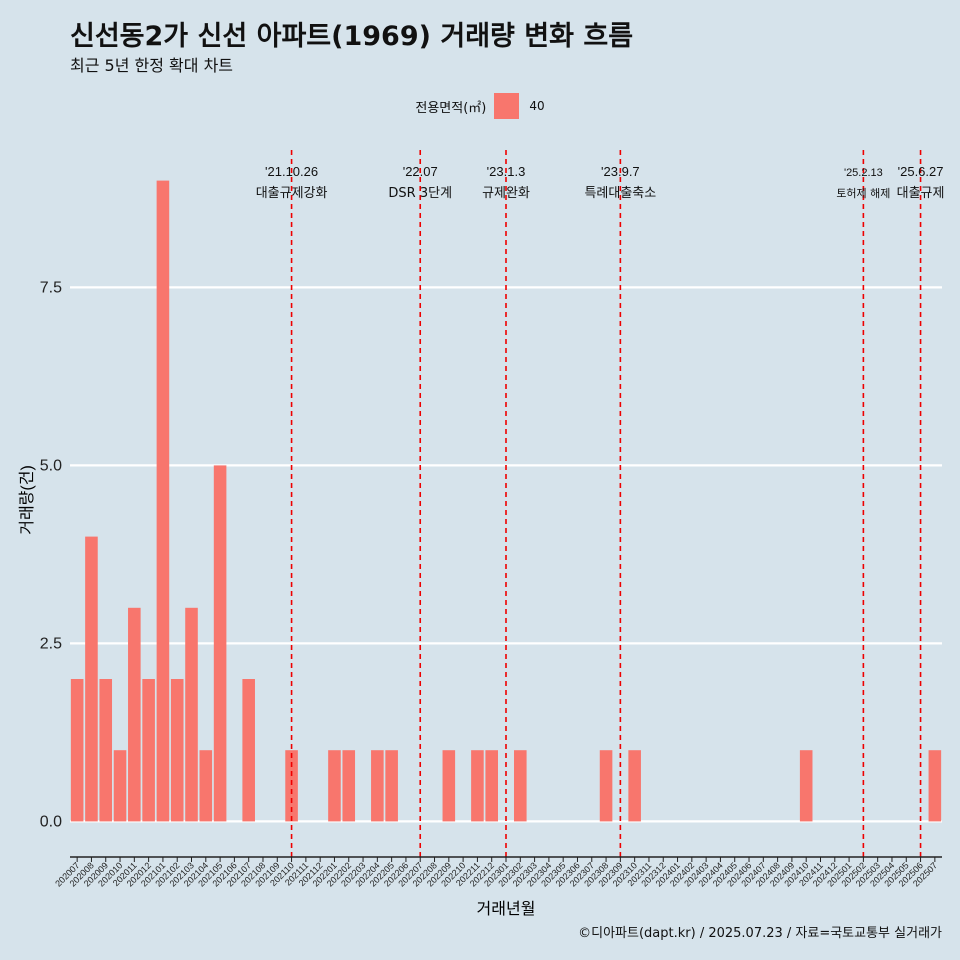 This screenshot has height=960, width=960. I want to click on event-date-label: '22.07, so click(420, 171).